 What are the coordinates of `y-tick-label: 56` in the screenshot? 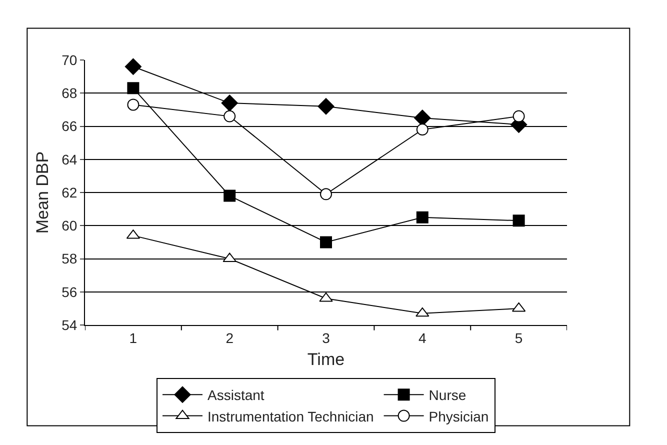 It's located at (70, 292).